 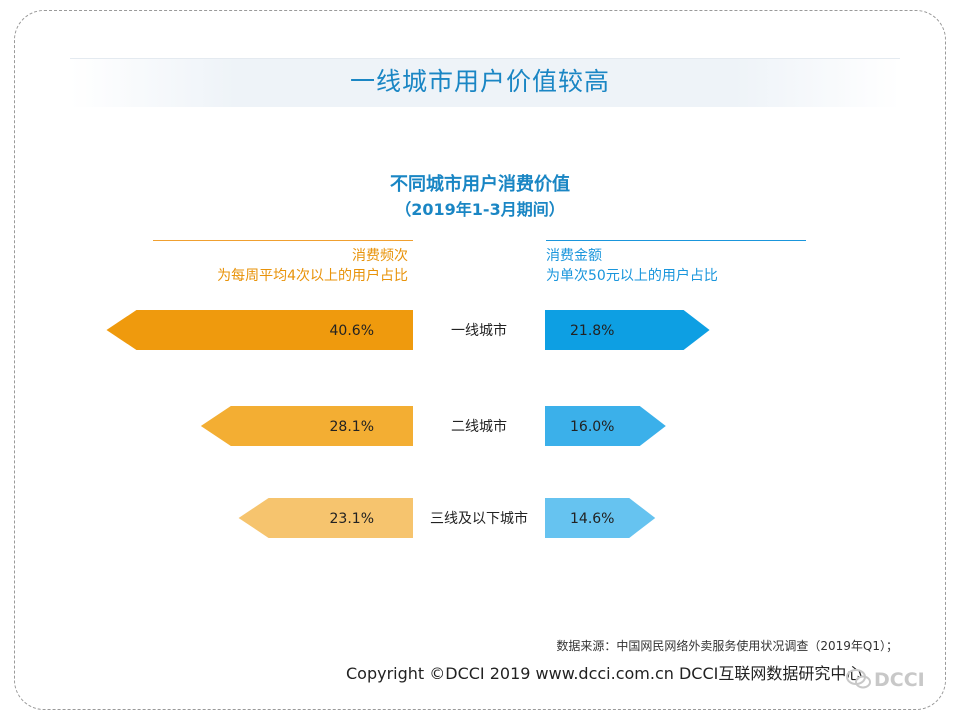 What do you see at coordinates (312, 276) in the screenshot?
I see `left-header-desc: 为每周平均4次以上的用户占比` at bounding box center [312, 276].